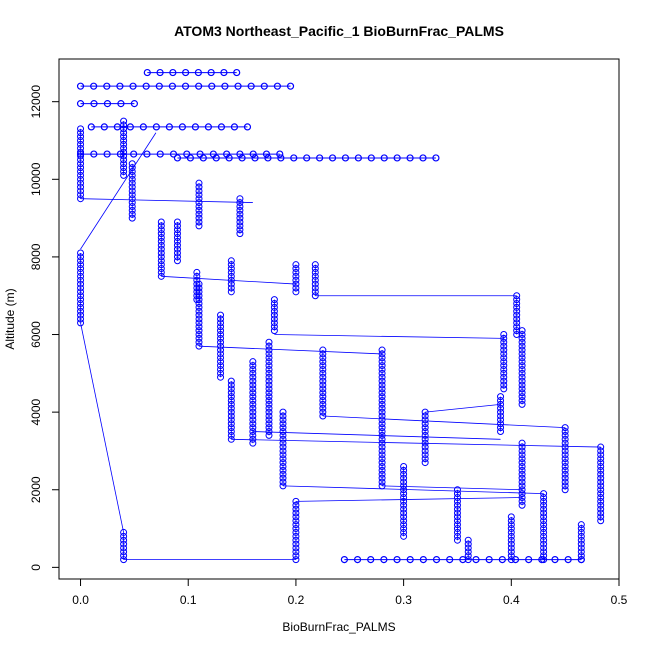 Image resolution: width=650 pixels, height=650 pixels. What do you see at coordinates (416, 443) in the screenshot?
I see `connector-line` at bounding box center [416, 443].